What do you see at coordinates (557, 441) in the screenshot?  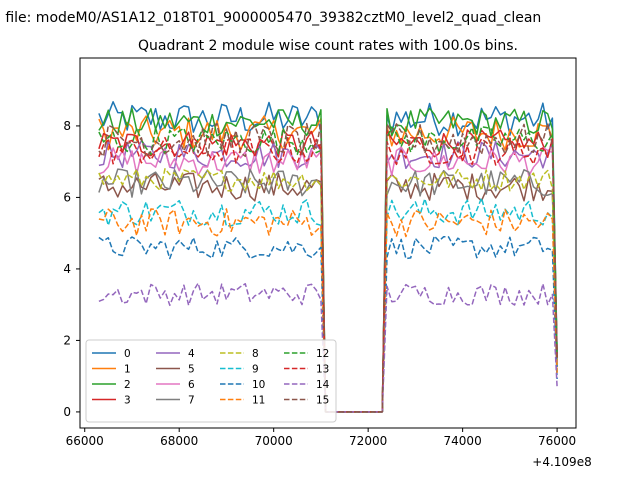 I see `x-tick-label: 76000` at bounding box center [557, 441].